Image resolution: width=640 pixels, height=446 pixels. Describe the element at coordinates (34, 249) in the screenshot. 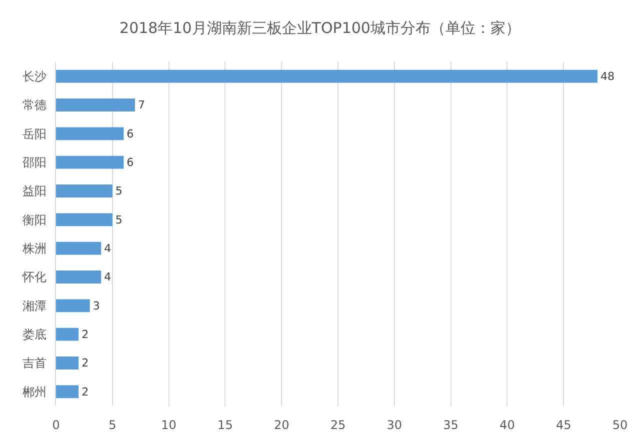

I see `y-tick-label: 株洲` at that location.